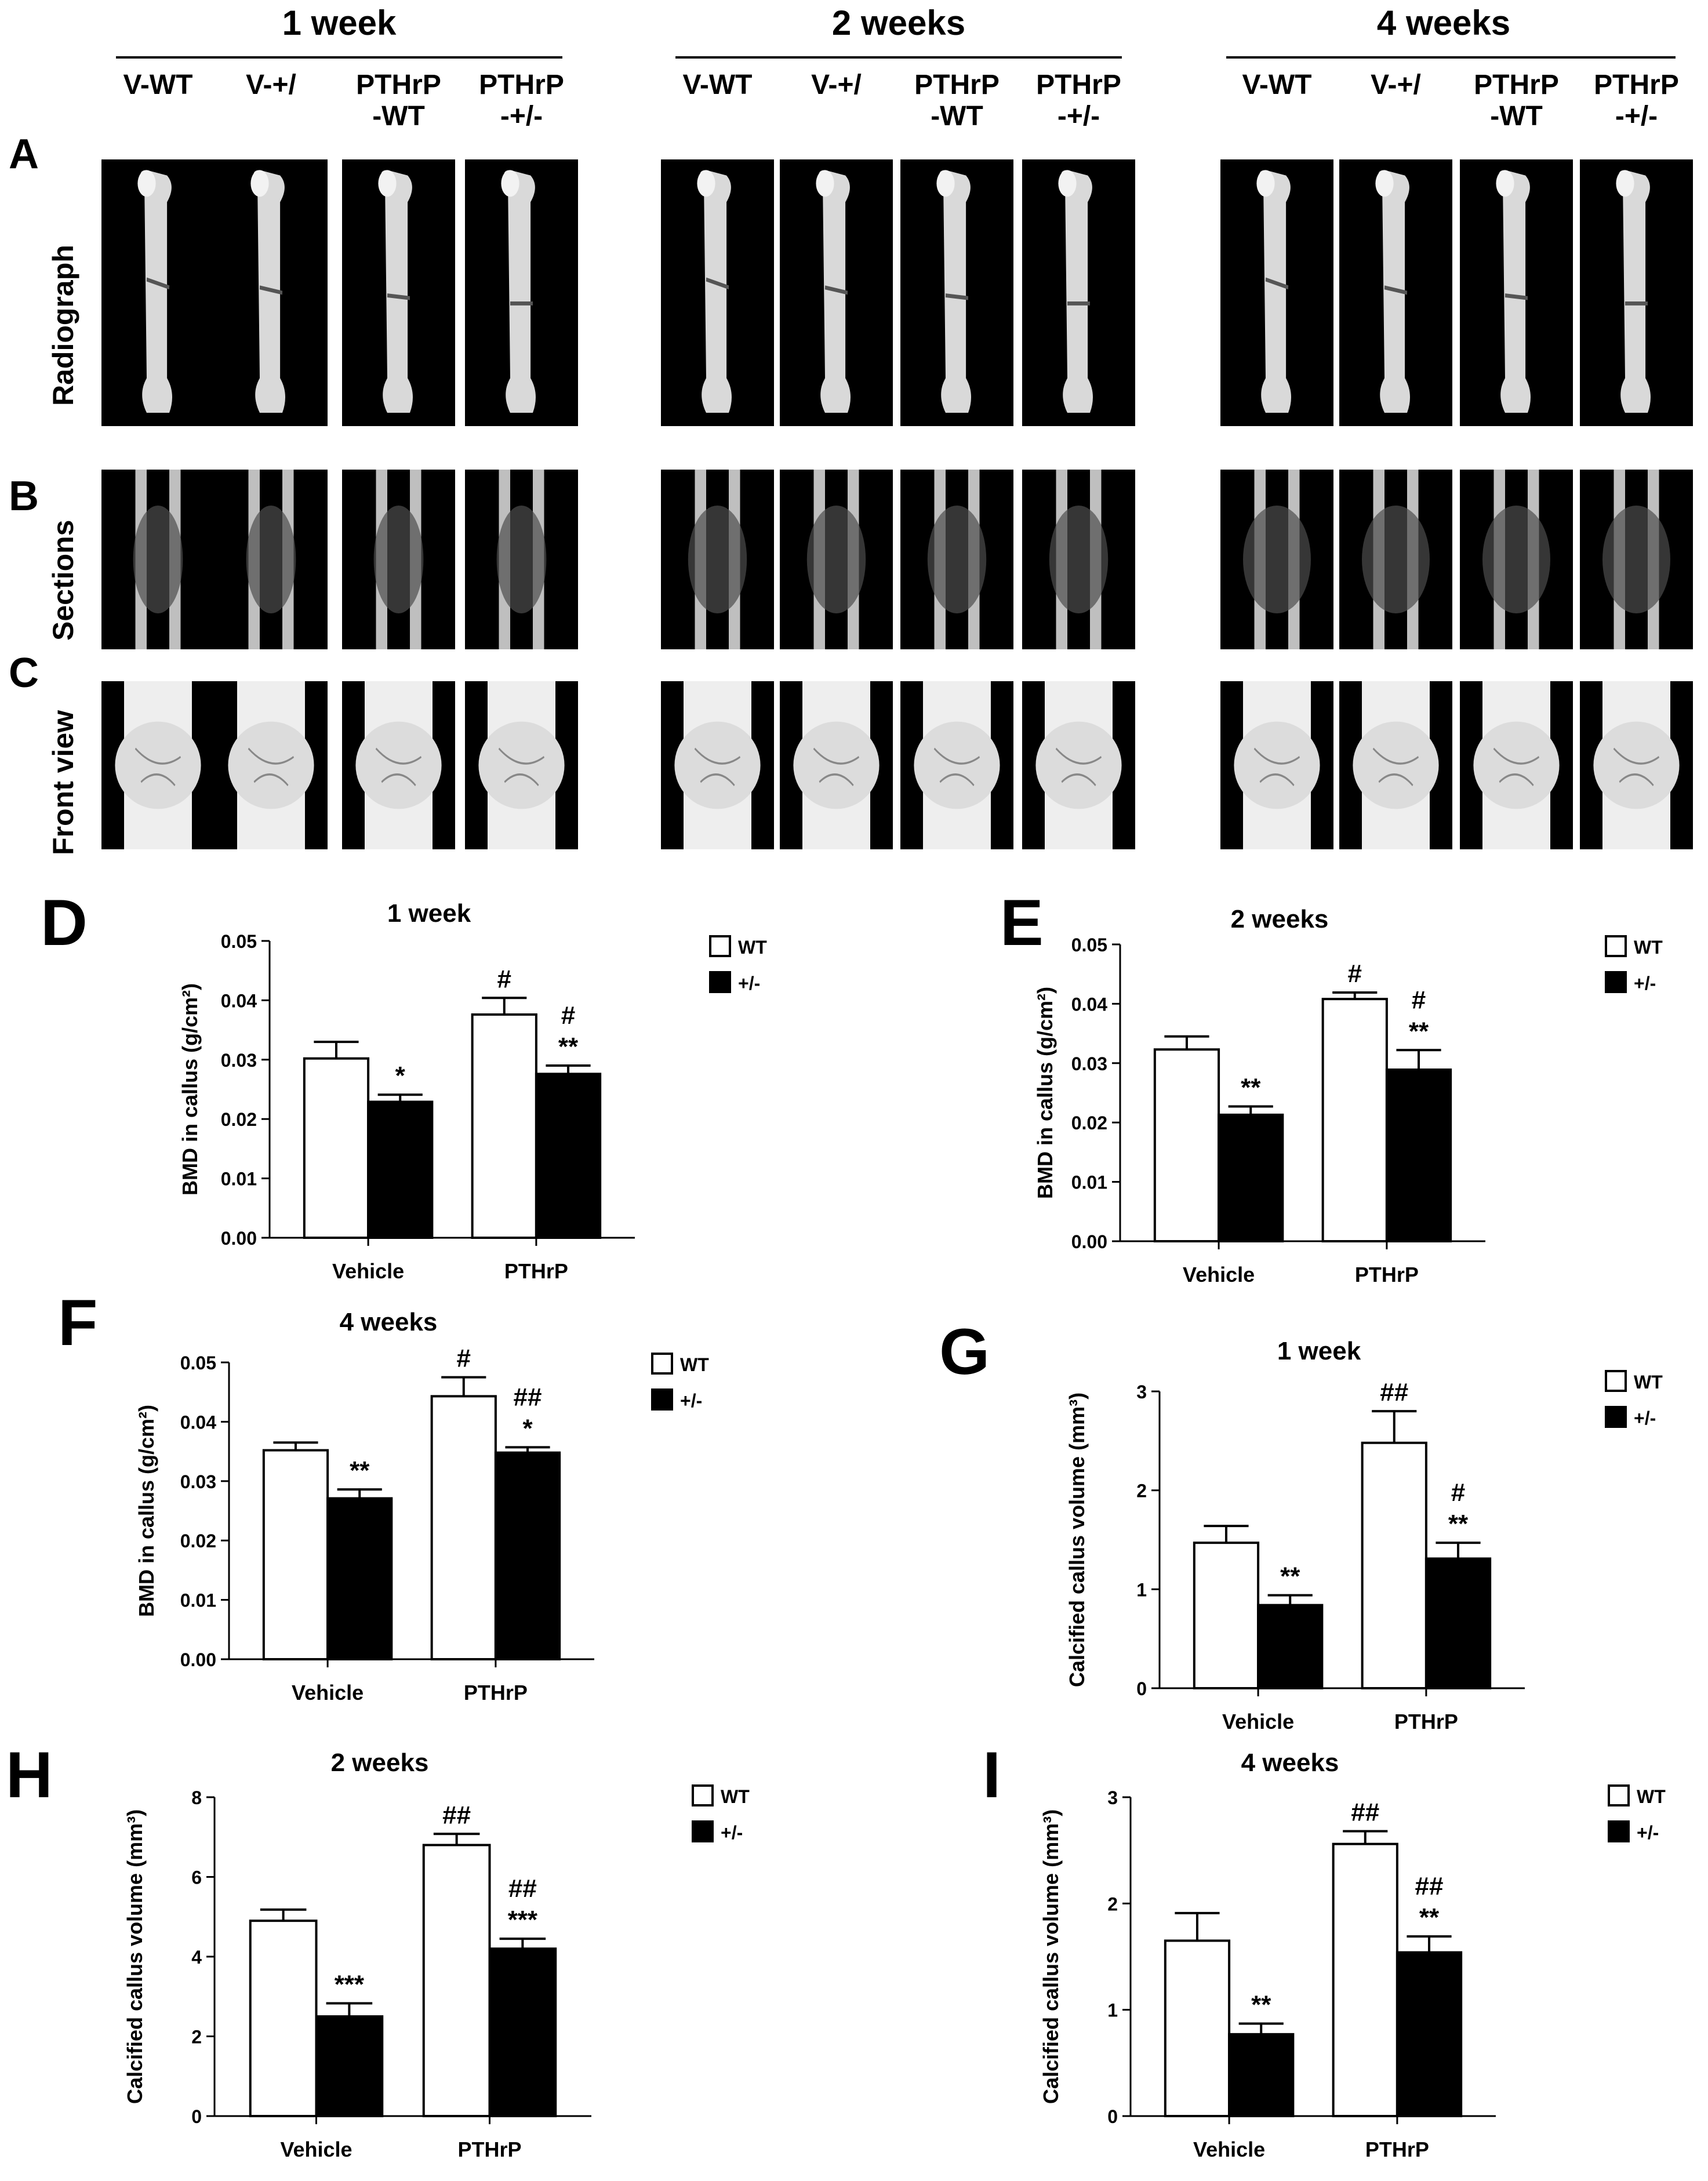  What do you see at coordinates (196, 1798) in the screenshot?
I see `y-tick-label: 8` at bounding box center [196, 1798].